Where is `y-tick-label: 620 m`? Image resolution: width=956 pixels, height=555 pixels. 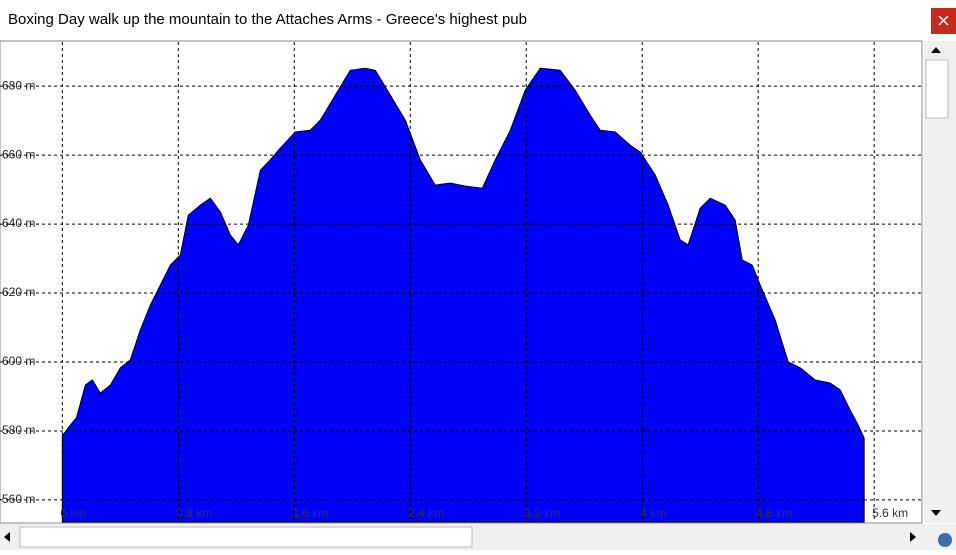
y-tick-label: 620 m is located at coordinates (18, 292).